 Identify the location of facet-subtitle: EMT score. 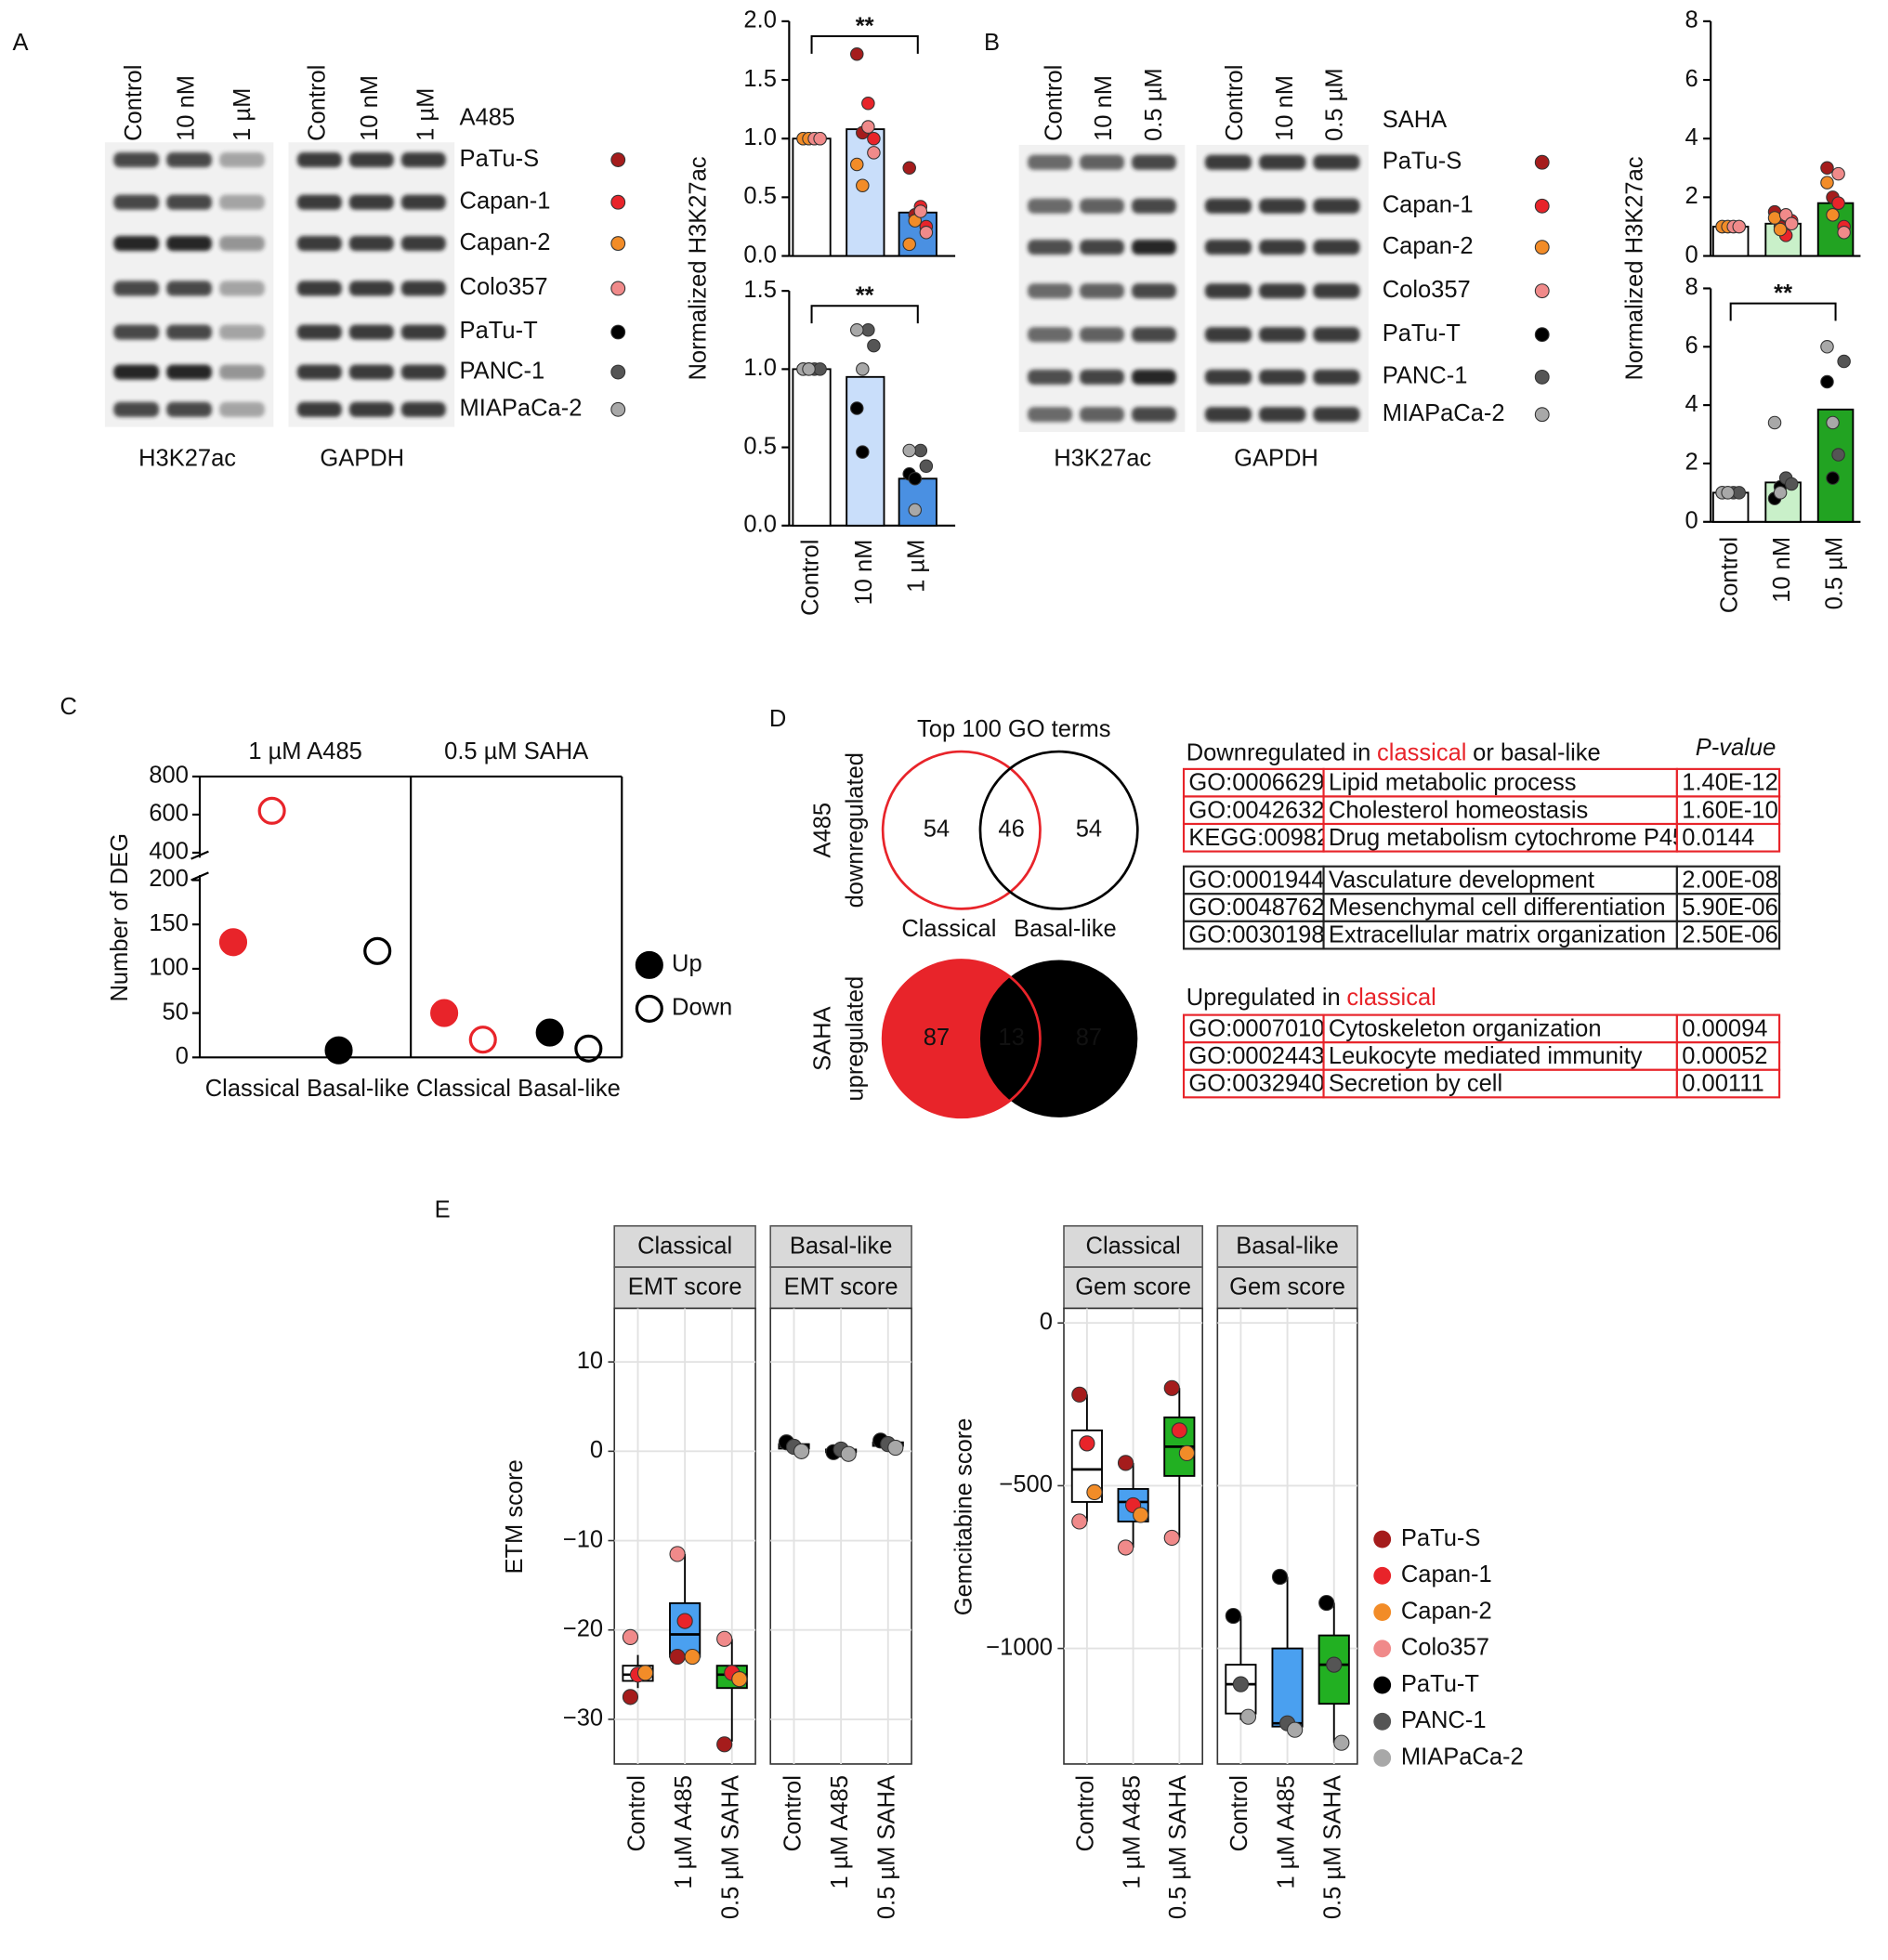
(841, 1287).